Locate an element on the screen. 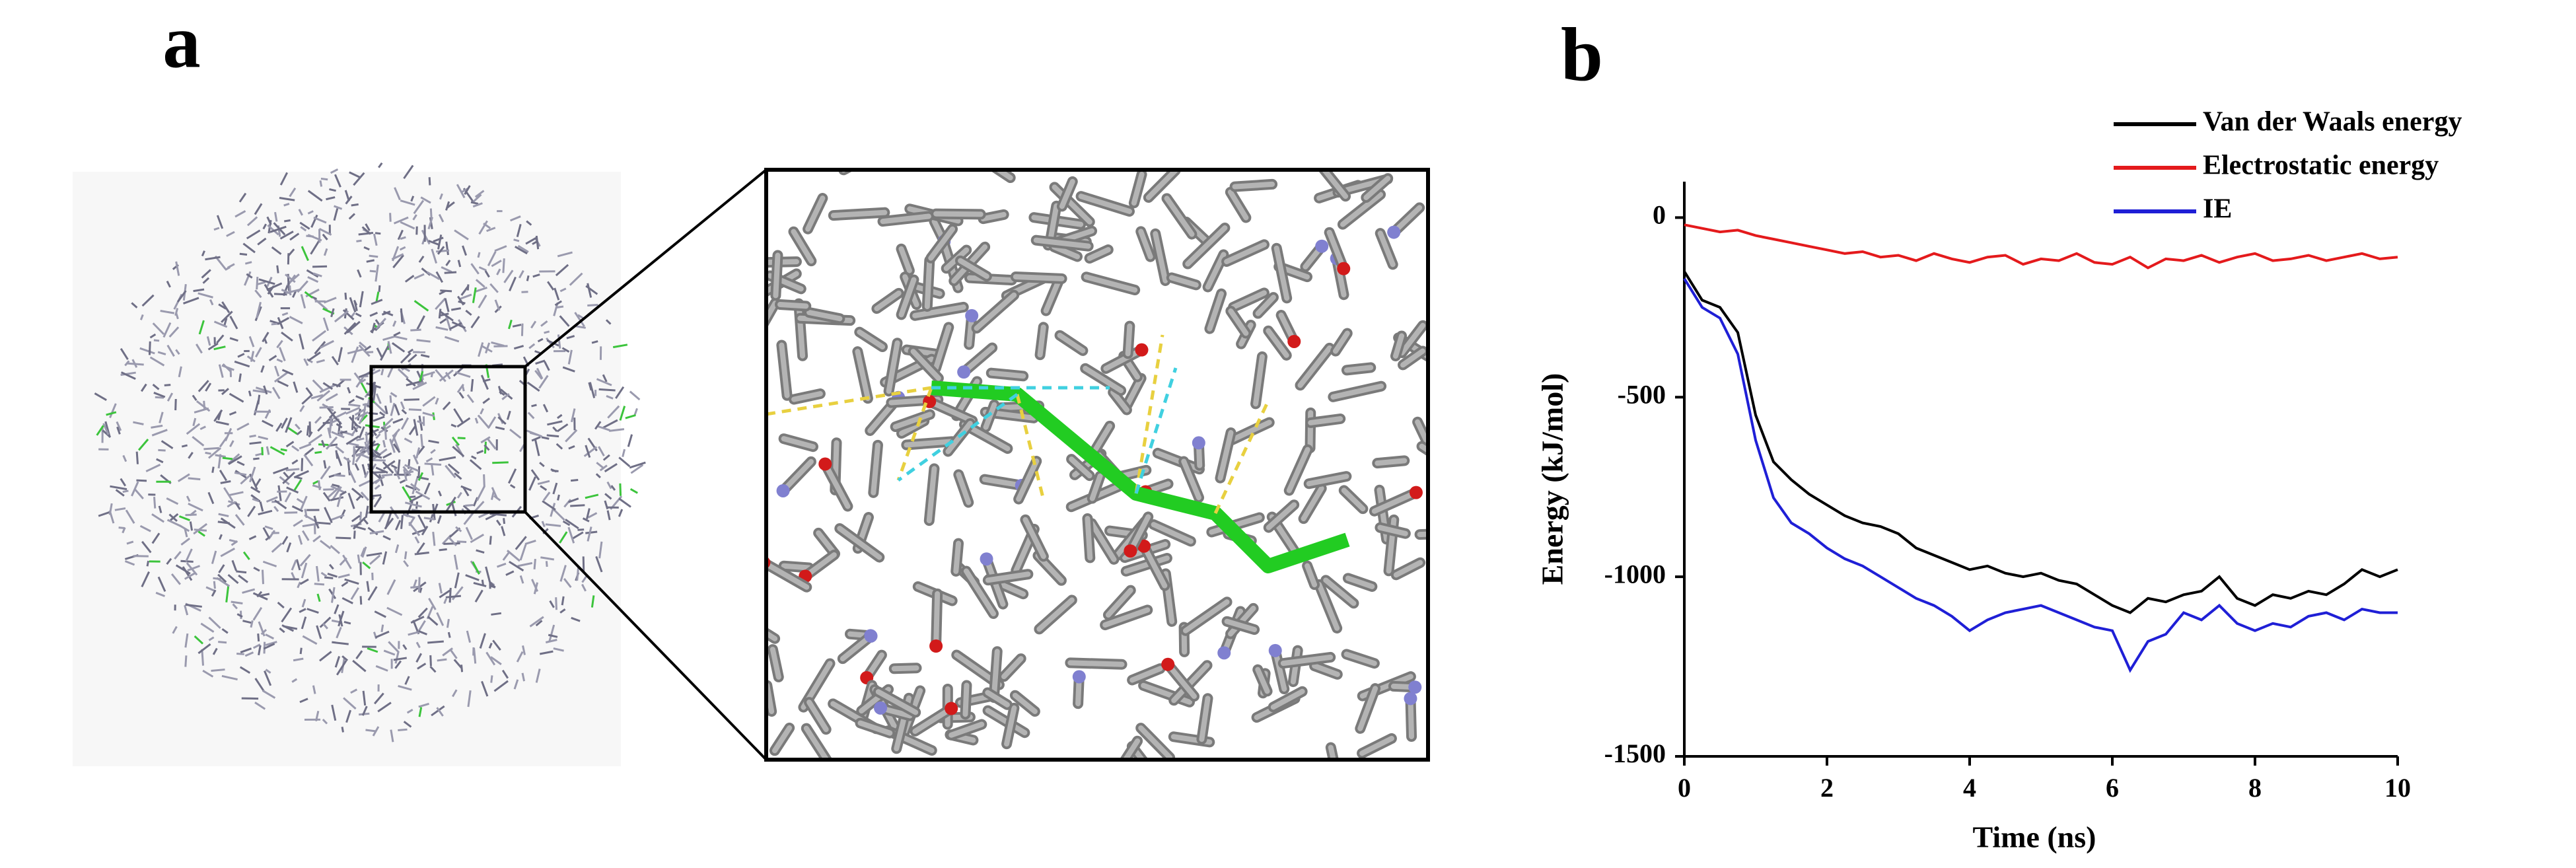  x-tick-label: 10 is located at coordinates (2397, 788).